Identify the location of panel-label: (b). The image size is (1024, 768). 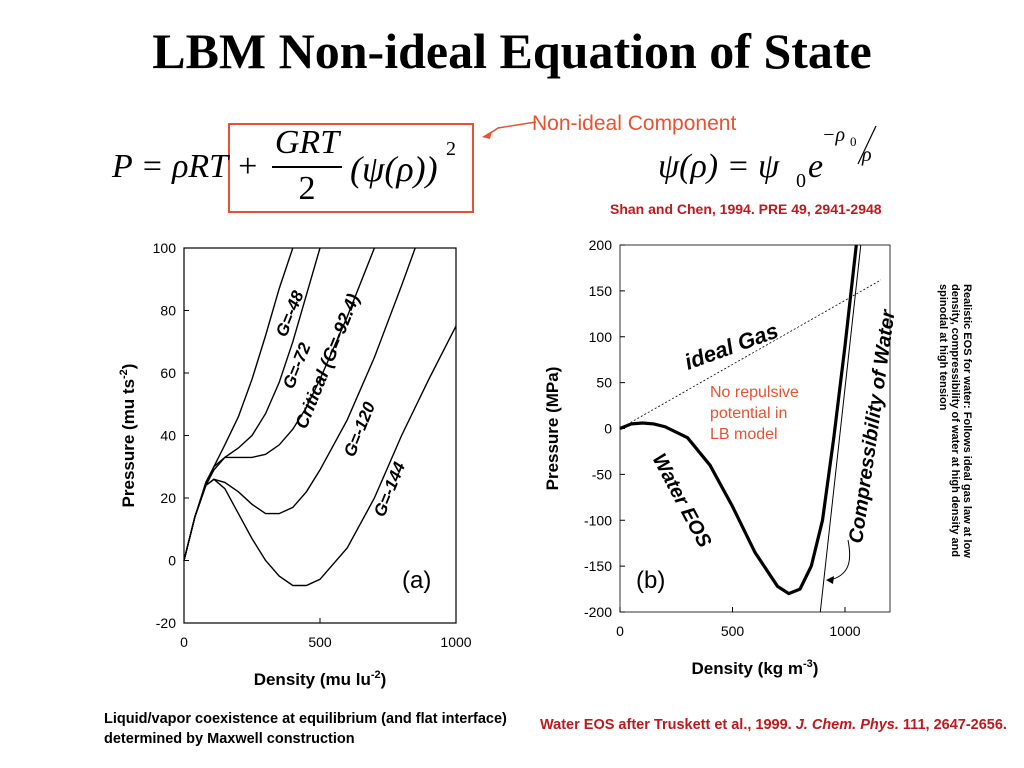
(650, 580).